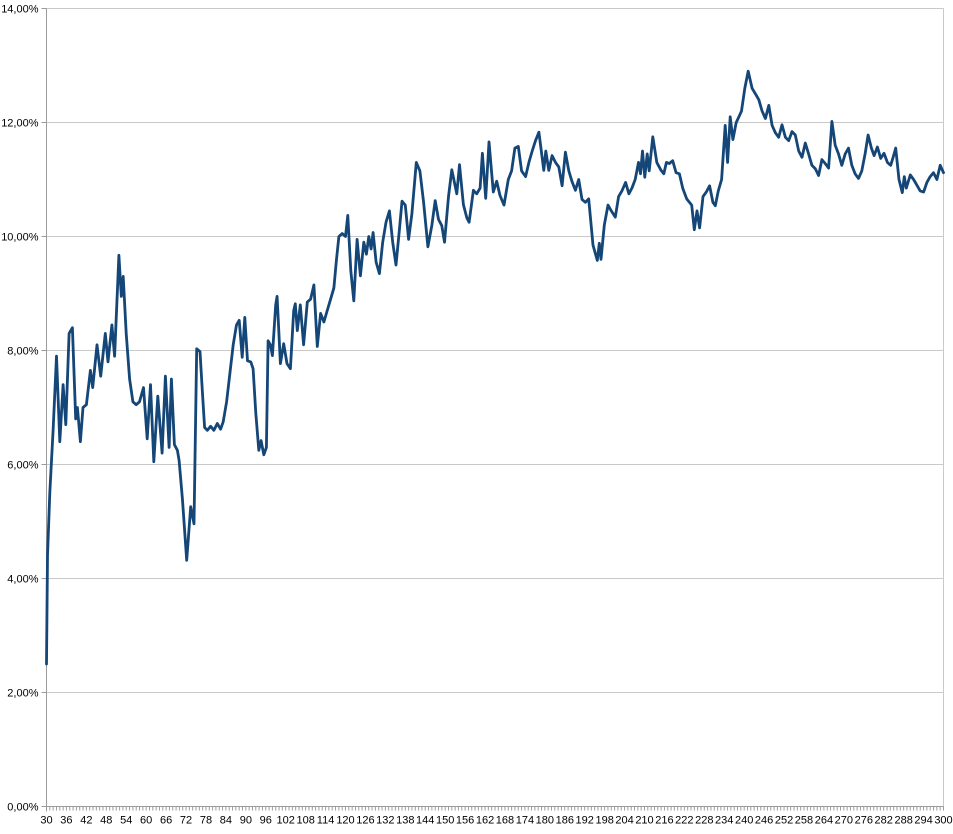 This screenshot has width=953, height=834. What do you see at coordinates (66, 821) in the screenshot?
I see `x-axis-label: 36` at bounding box center [66, 821].